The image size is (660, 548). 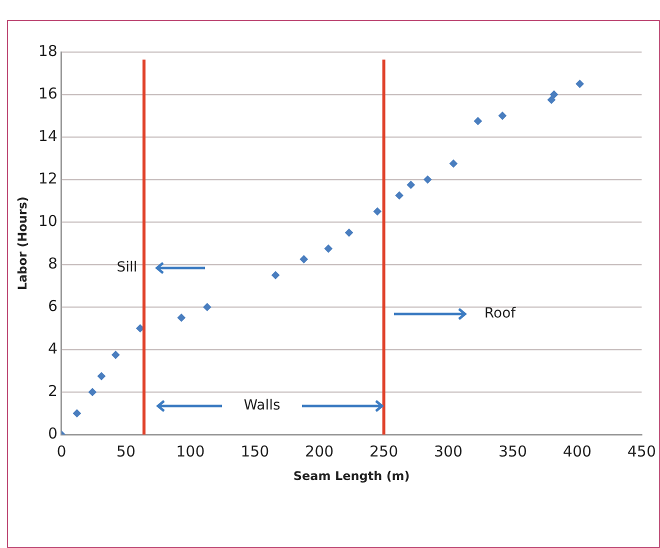 What do you see at coordinates (577, 451) in the screenshot?
I see `x-tick-label: 400` at bounding box center [577, 451].